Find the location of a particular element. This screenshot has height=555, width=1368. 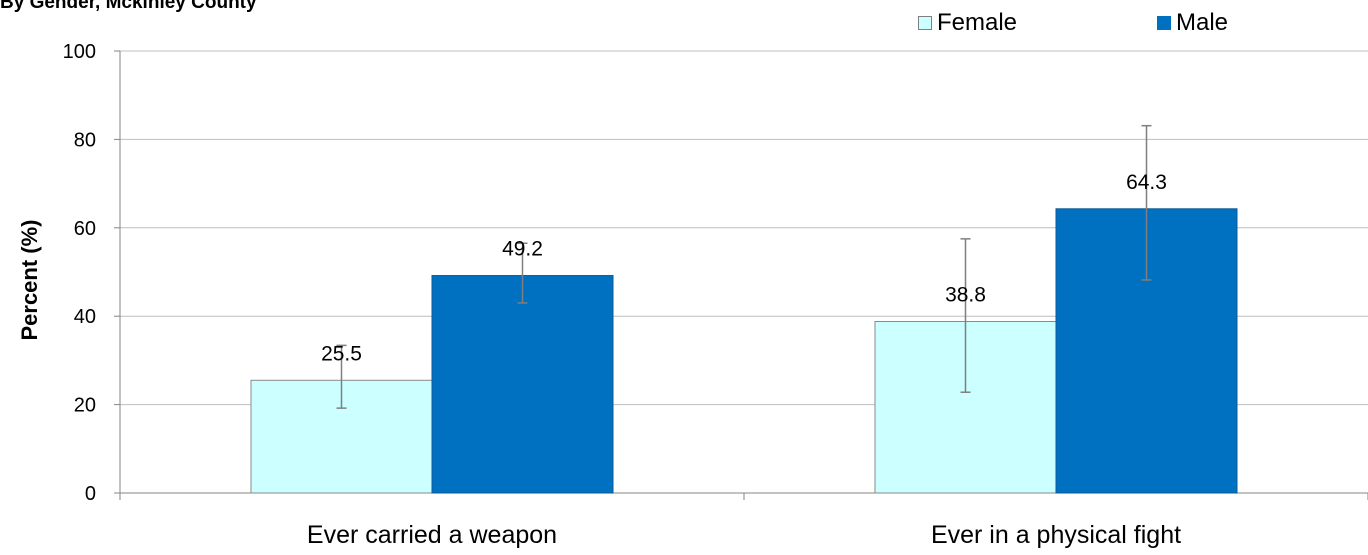

data-label-female-1: 38.8 is located at coordinates (965, 295).